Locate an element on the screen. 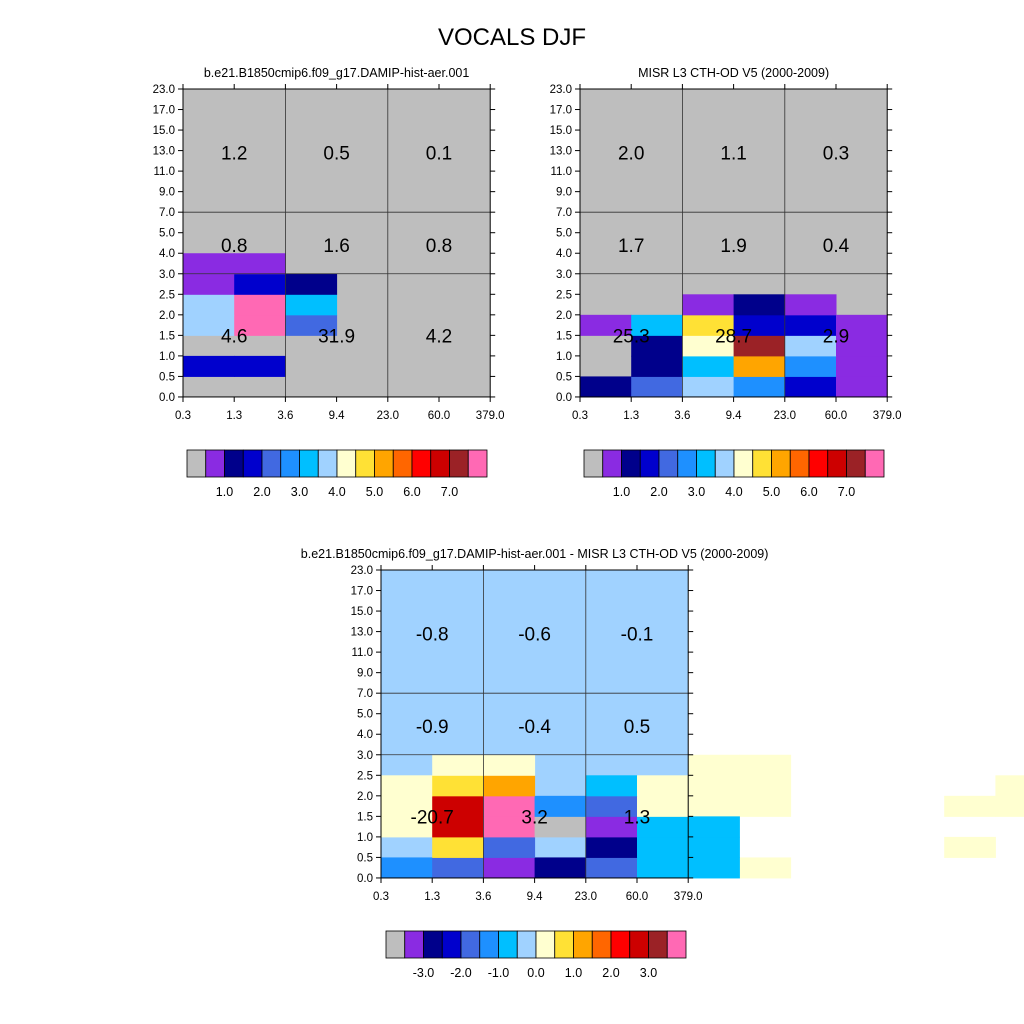 The width and height of the screenshot is (1024, 1024). group-value-label: -0.8 is located at coordinates (432, 635).